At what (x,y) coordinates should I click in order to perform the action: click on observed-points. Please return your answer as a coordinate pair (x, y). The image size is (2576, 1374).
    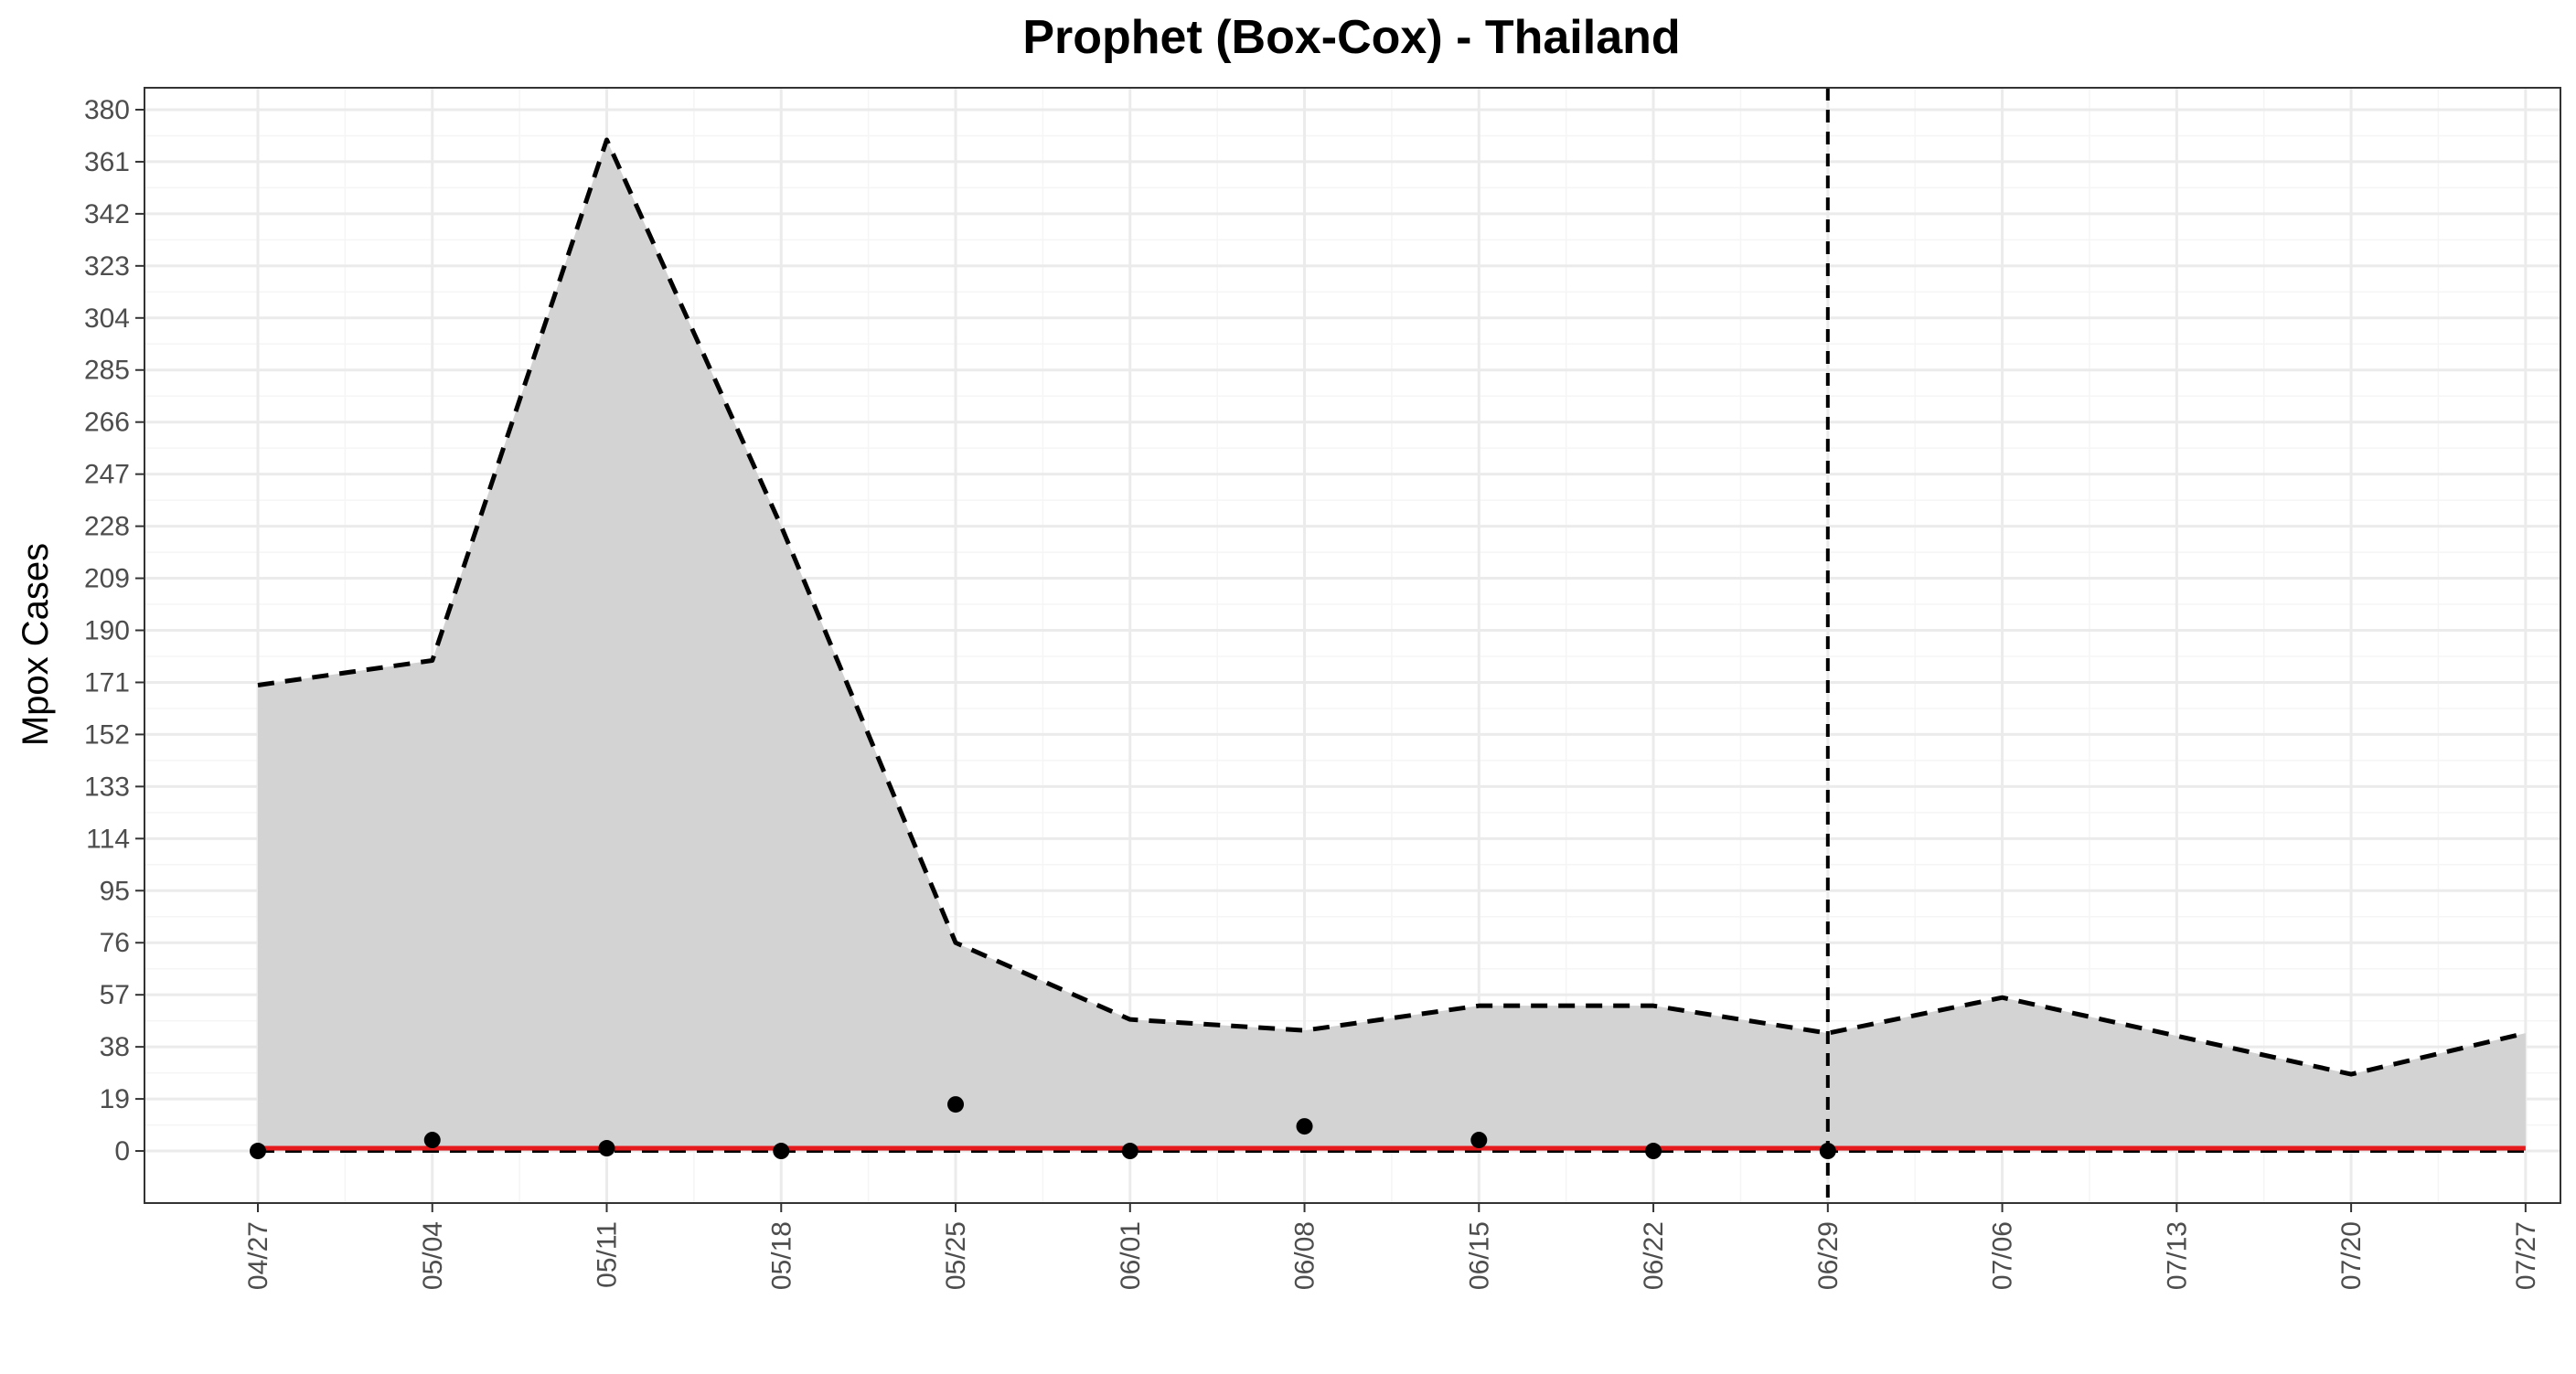
    Looking at the image, I should click on (1042, 1128).